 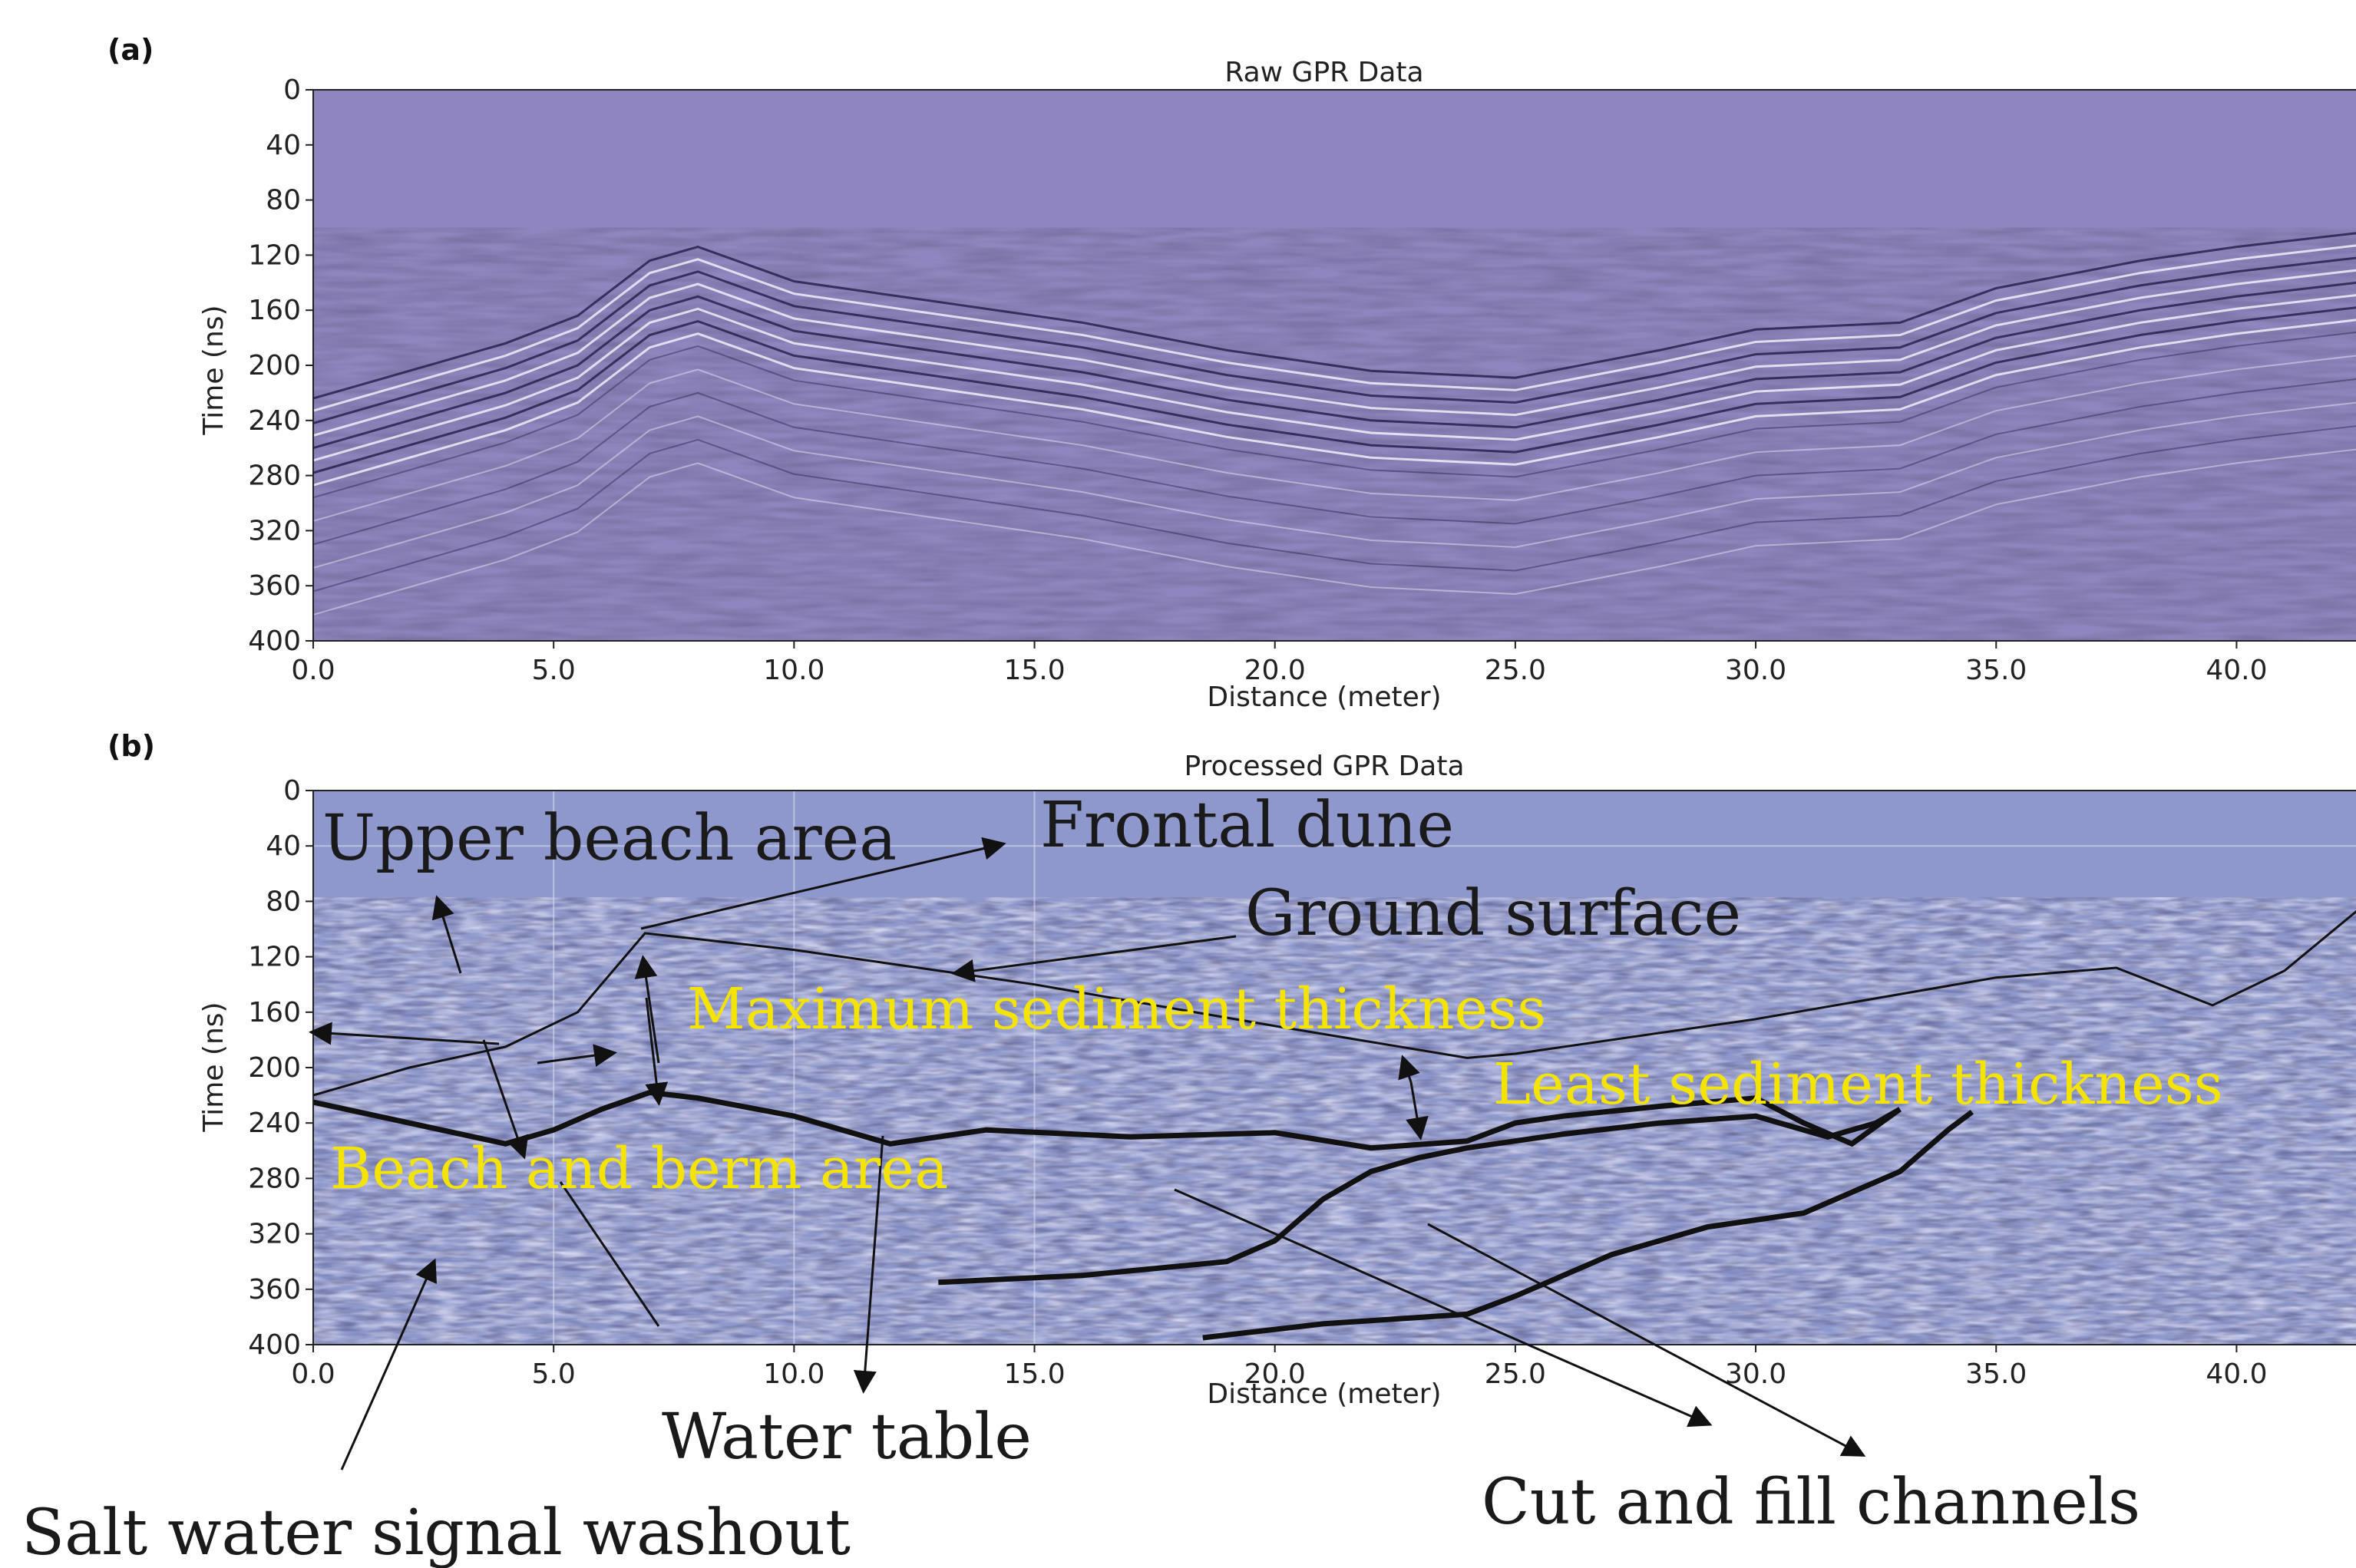 I want to click on salt-water-arrow, so click(x=388, y=1364).